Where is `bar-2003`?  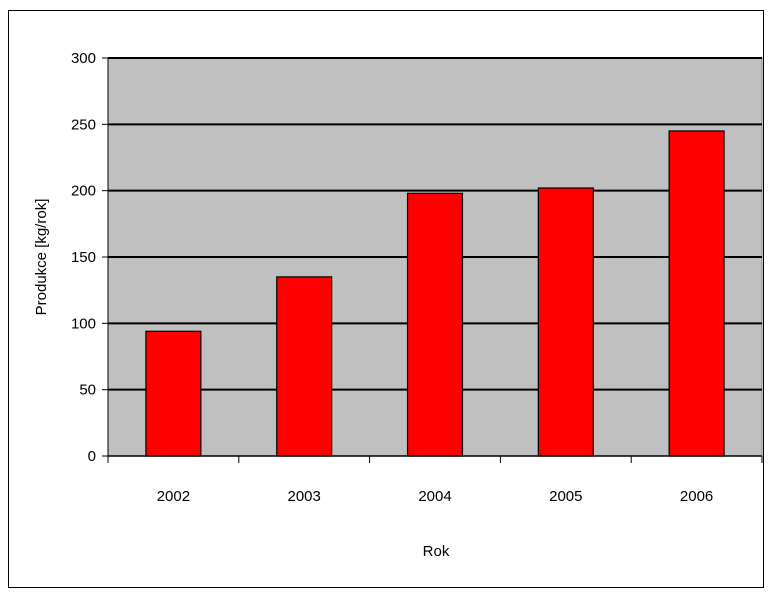 bar-2003 is located at coordinates (304, 366).